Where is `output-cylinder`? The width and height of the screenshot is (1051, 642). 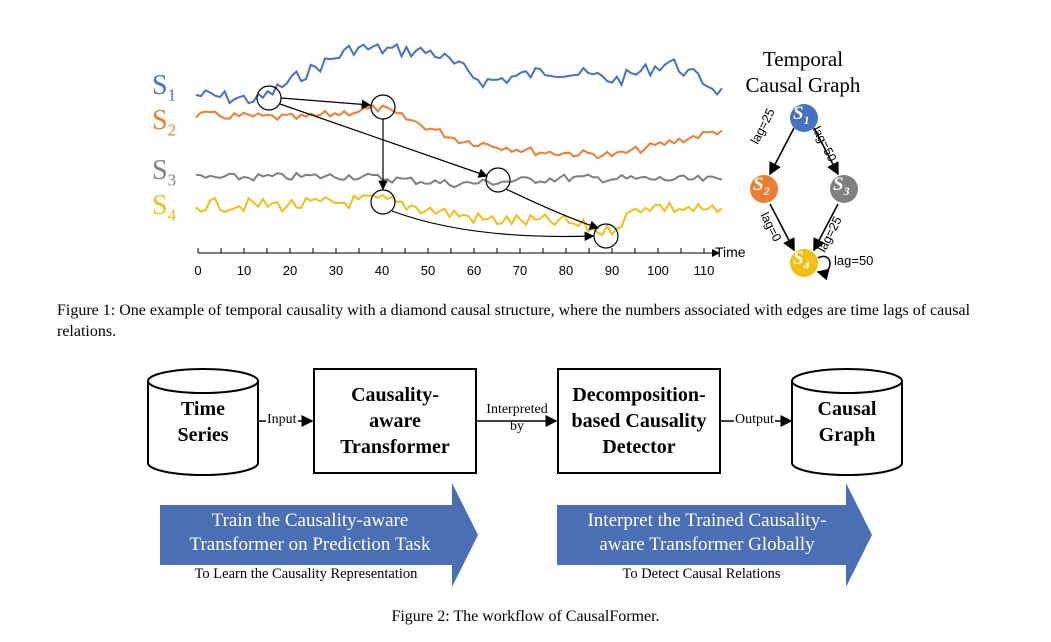 output-cylinder is located at coordinates (847, 422).